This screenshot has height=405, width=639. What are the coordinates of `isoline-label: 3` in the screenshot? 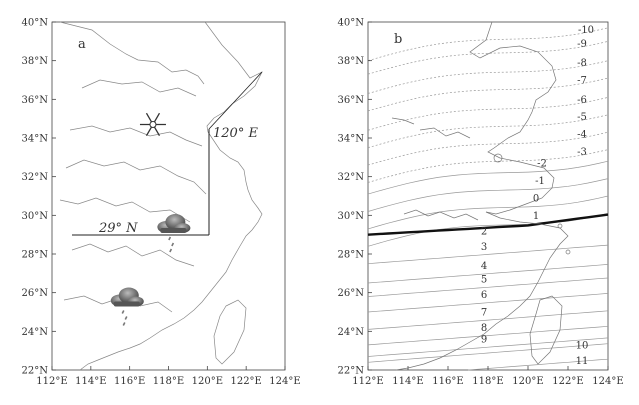 It's located at (484, 247).